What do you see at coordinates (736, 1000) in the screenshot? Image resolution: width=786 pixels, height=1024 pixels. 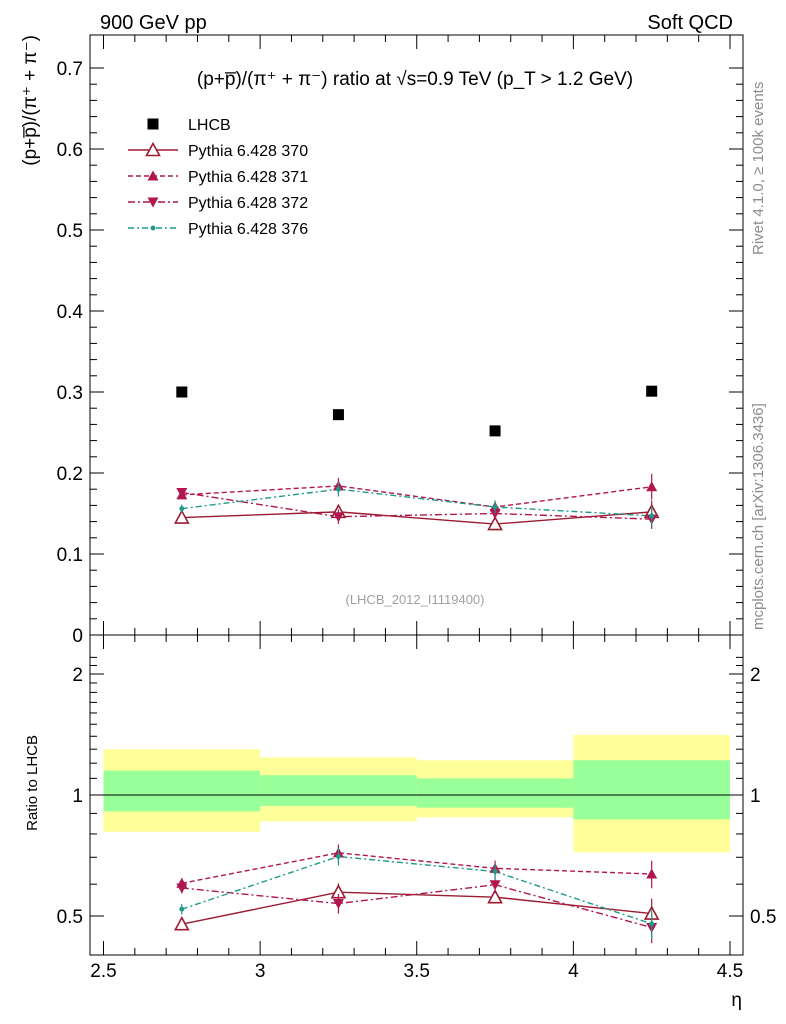 I see `x-axis-label: η` at bounding box center [736, 1000].